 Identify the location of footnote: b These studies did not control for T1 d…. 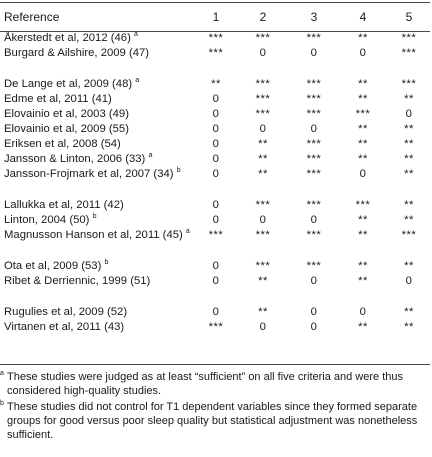
(214, 421).